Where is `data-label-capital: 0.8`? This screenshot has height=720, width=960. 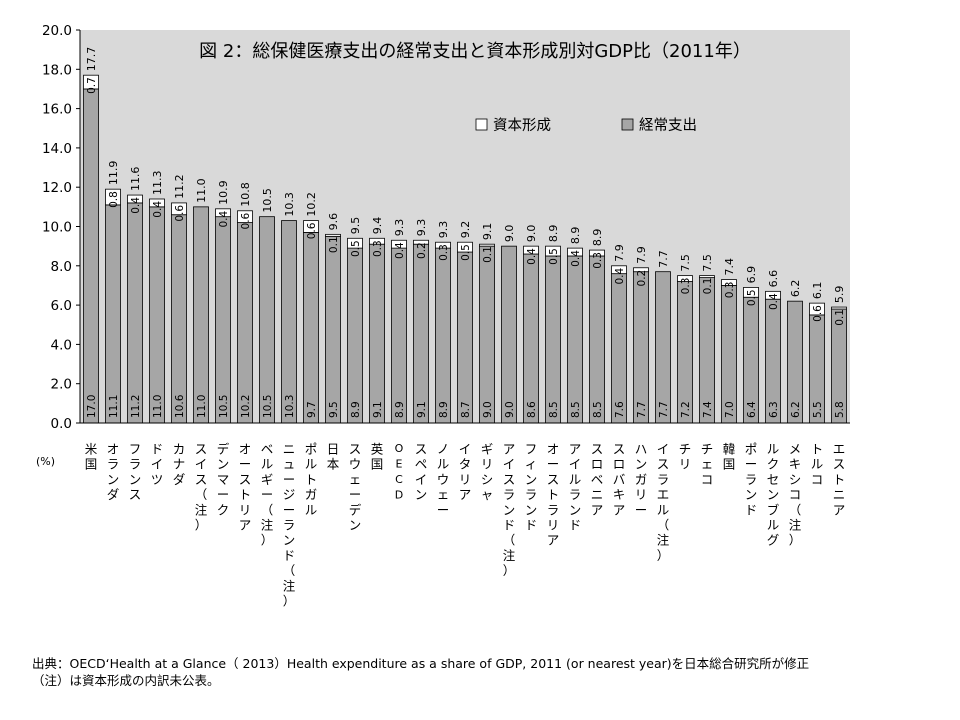
data-label-capital: 0.8 is located at coordinates (114, 199).